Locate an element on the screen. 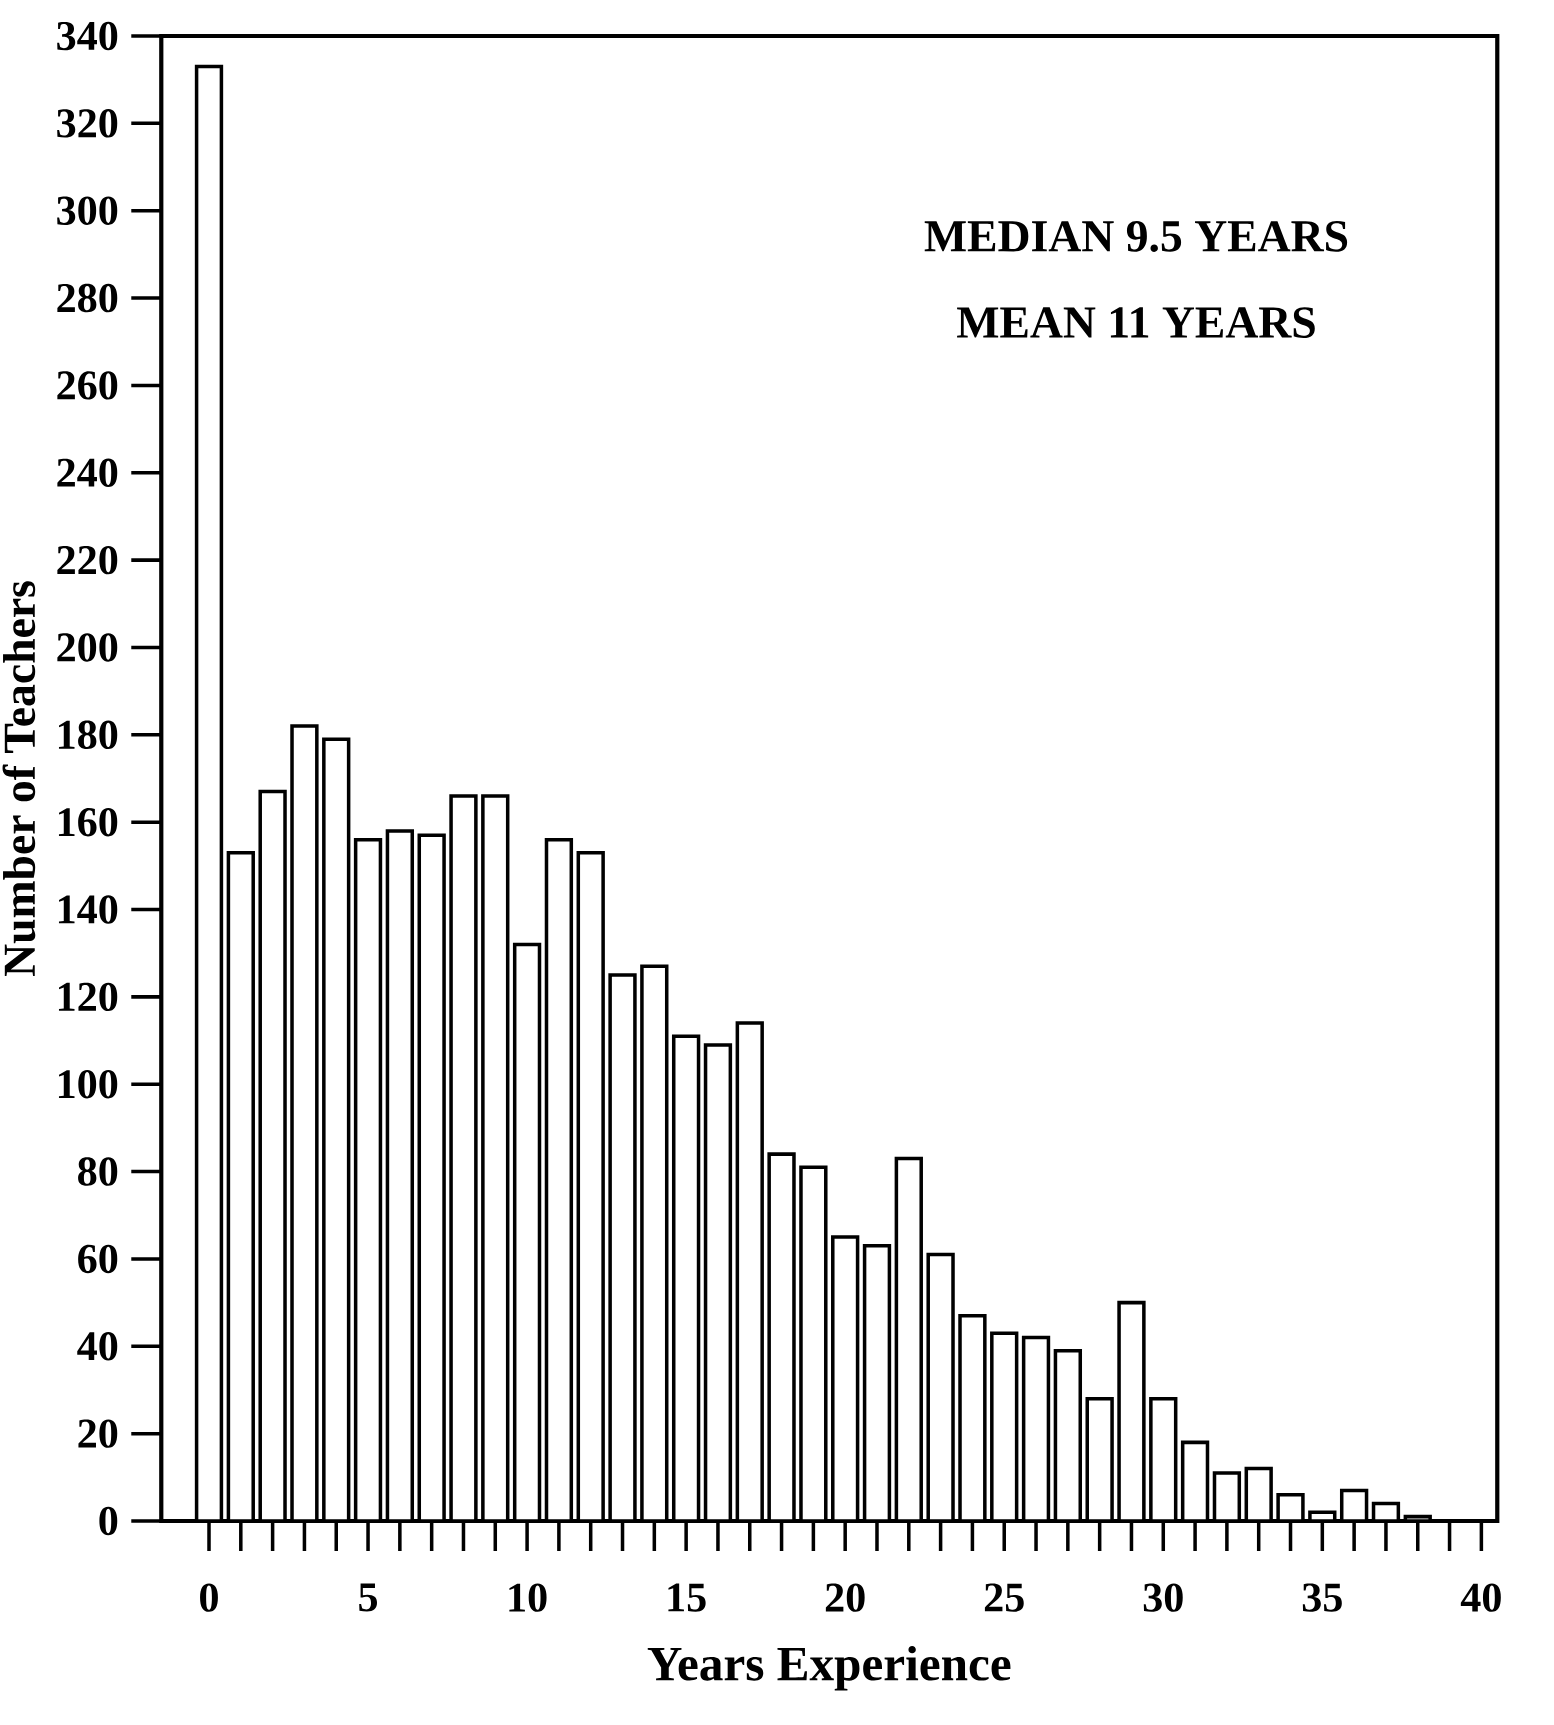 The height and width of the screenshot is (1725, 1554). y-tick-label: 220 is located at coordinates (87, 560).